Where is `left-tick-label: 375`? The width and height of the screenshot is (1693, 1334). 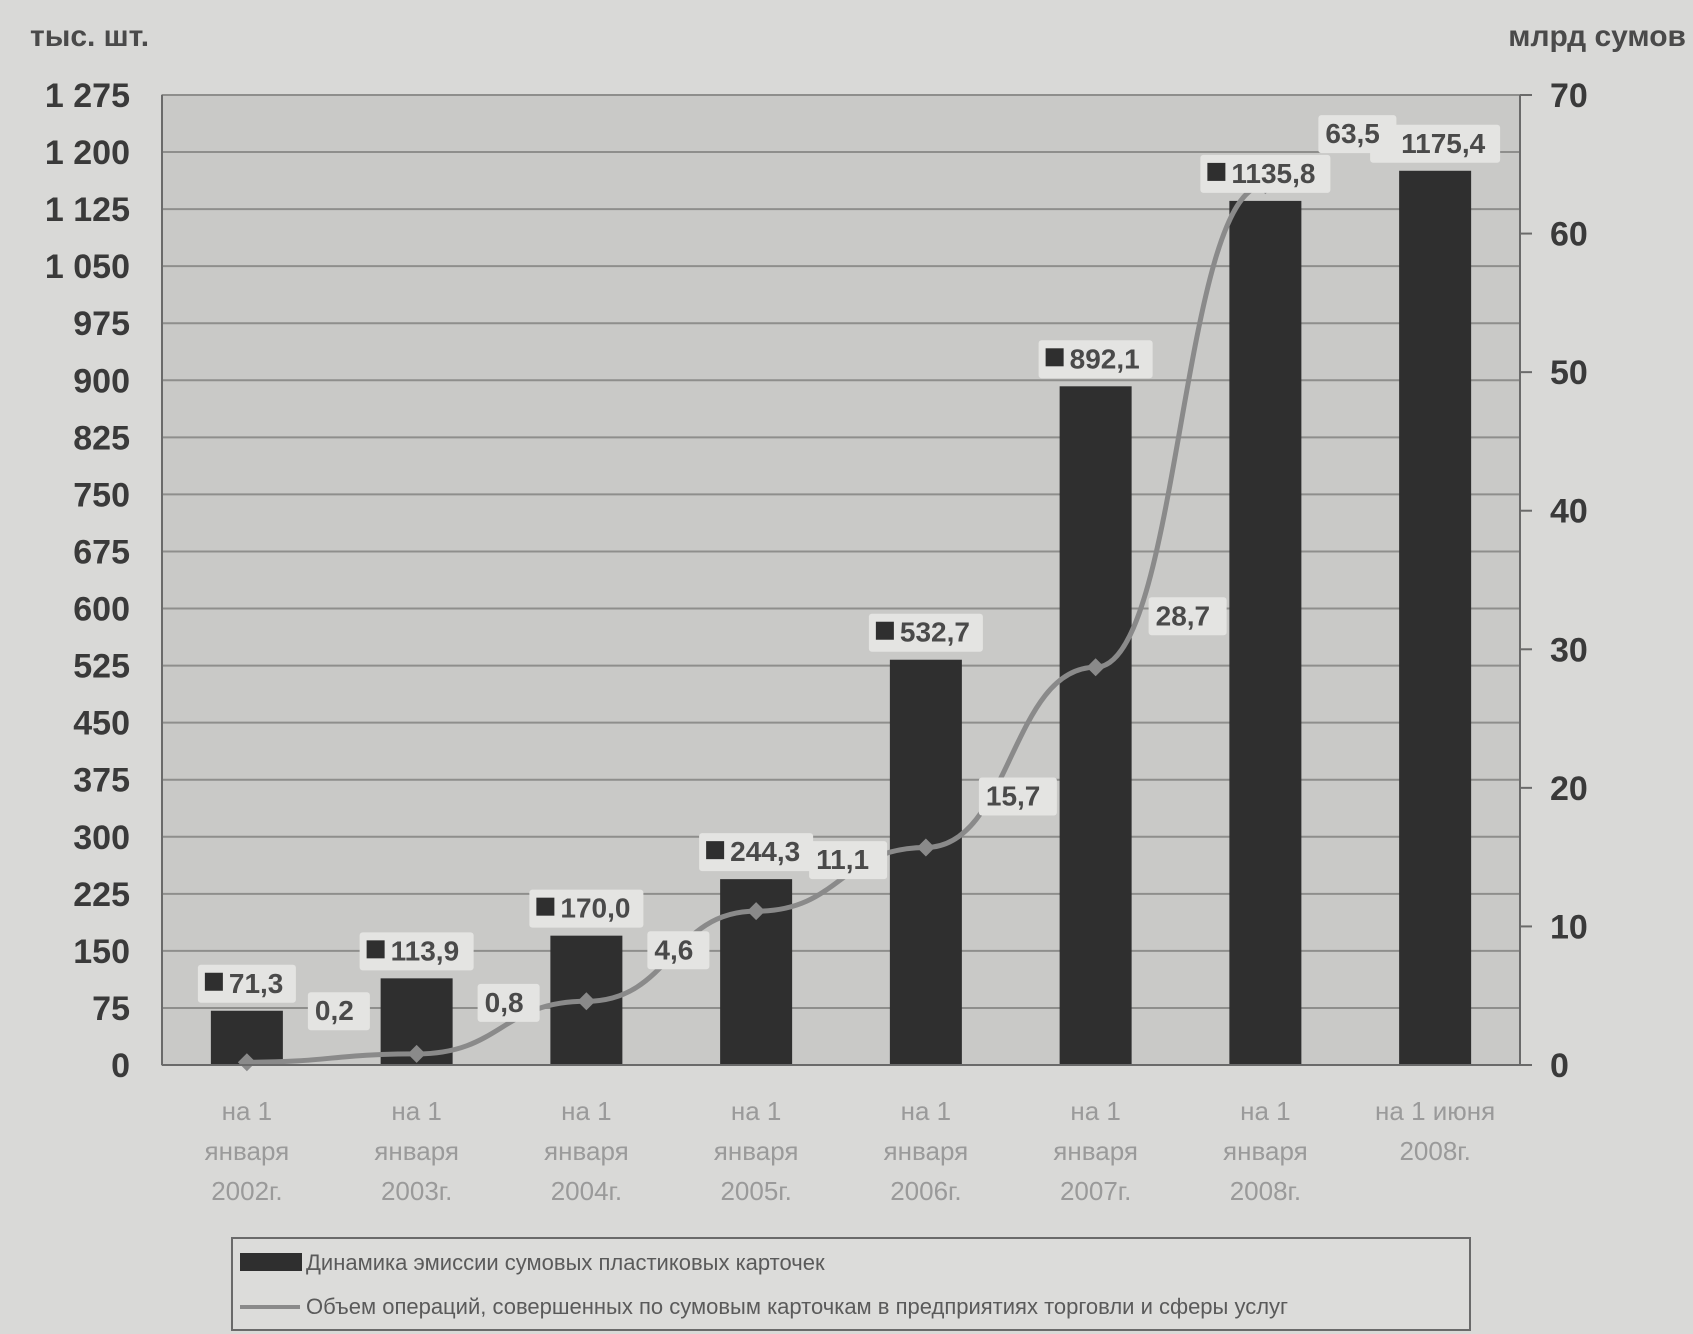
left-tick-label: 375 is located at coordinates (101, 781).